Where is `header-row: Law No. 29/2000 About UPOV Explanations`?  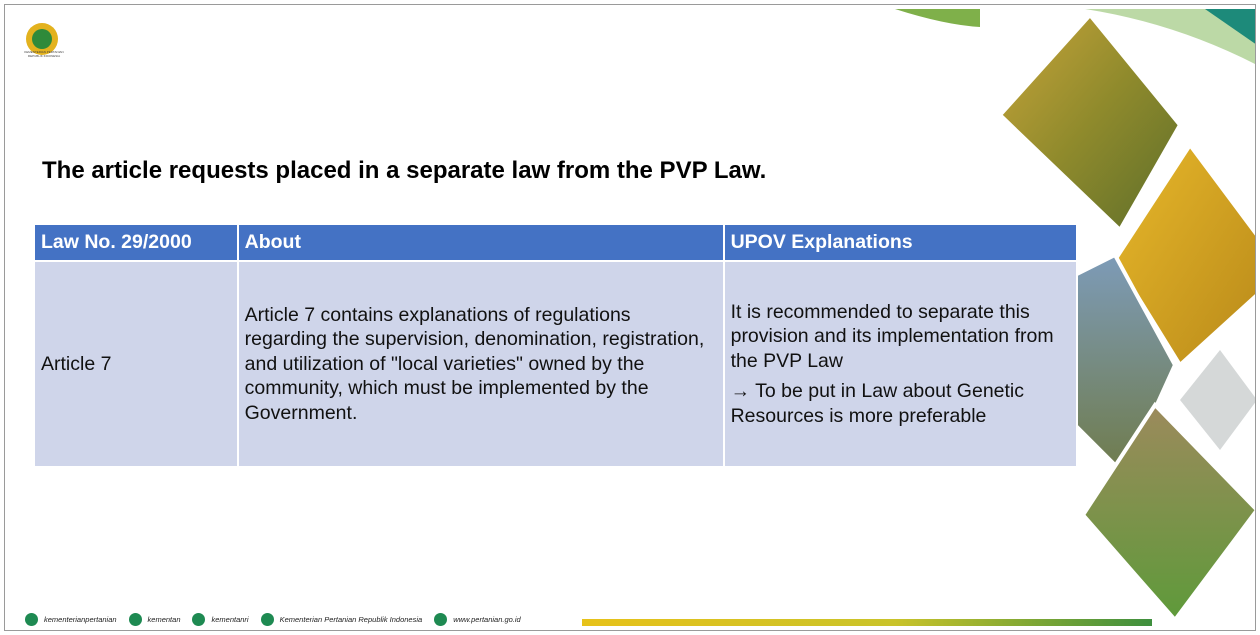 header-row: Law No. 29/2000 About UPOV Explanations is located at coordinates (556, 242).